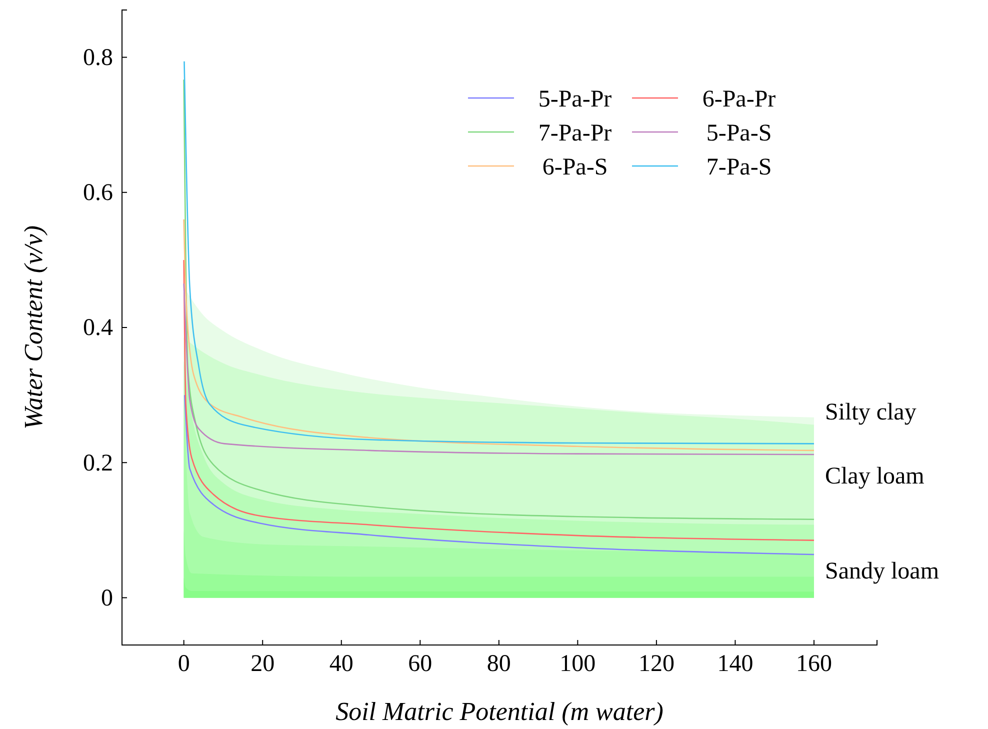  I want to click on x-axis-title: Soil Matric Potential (m water), so click(500, 711).